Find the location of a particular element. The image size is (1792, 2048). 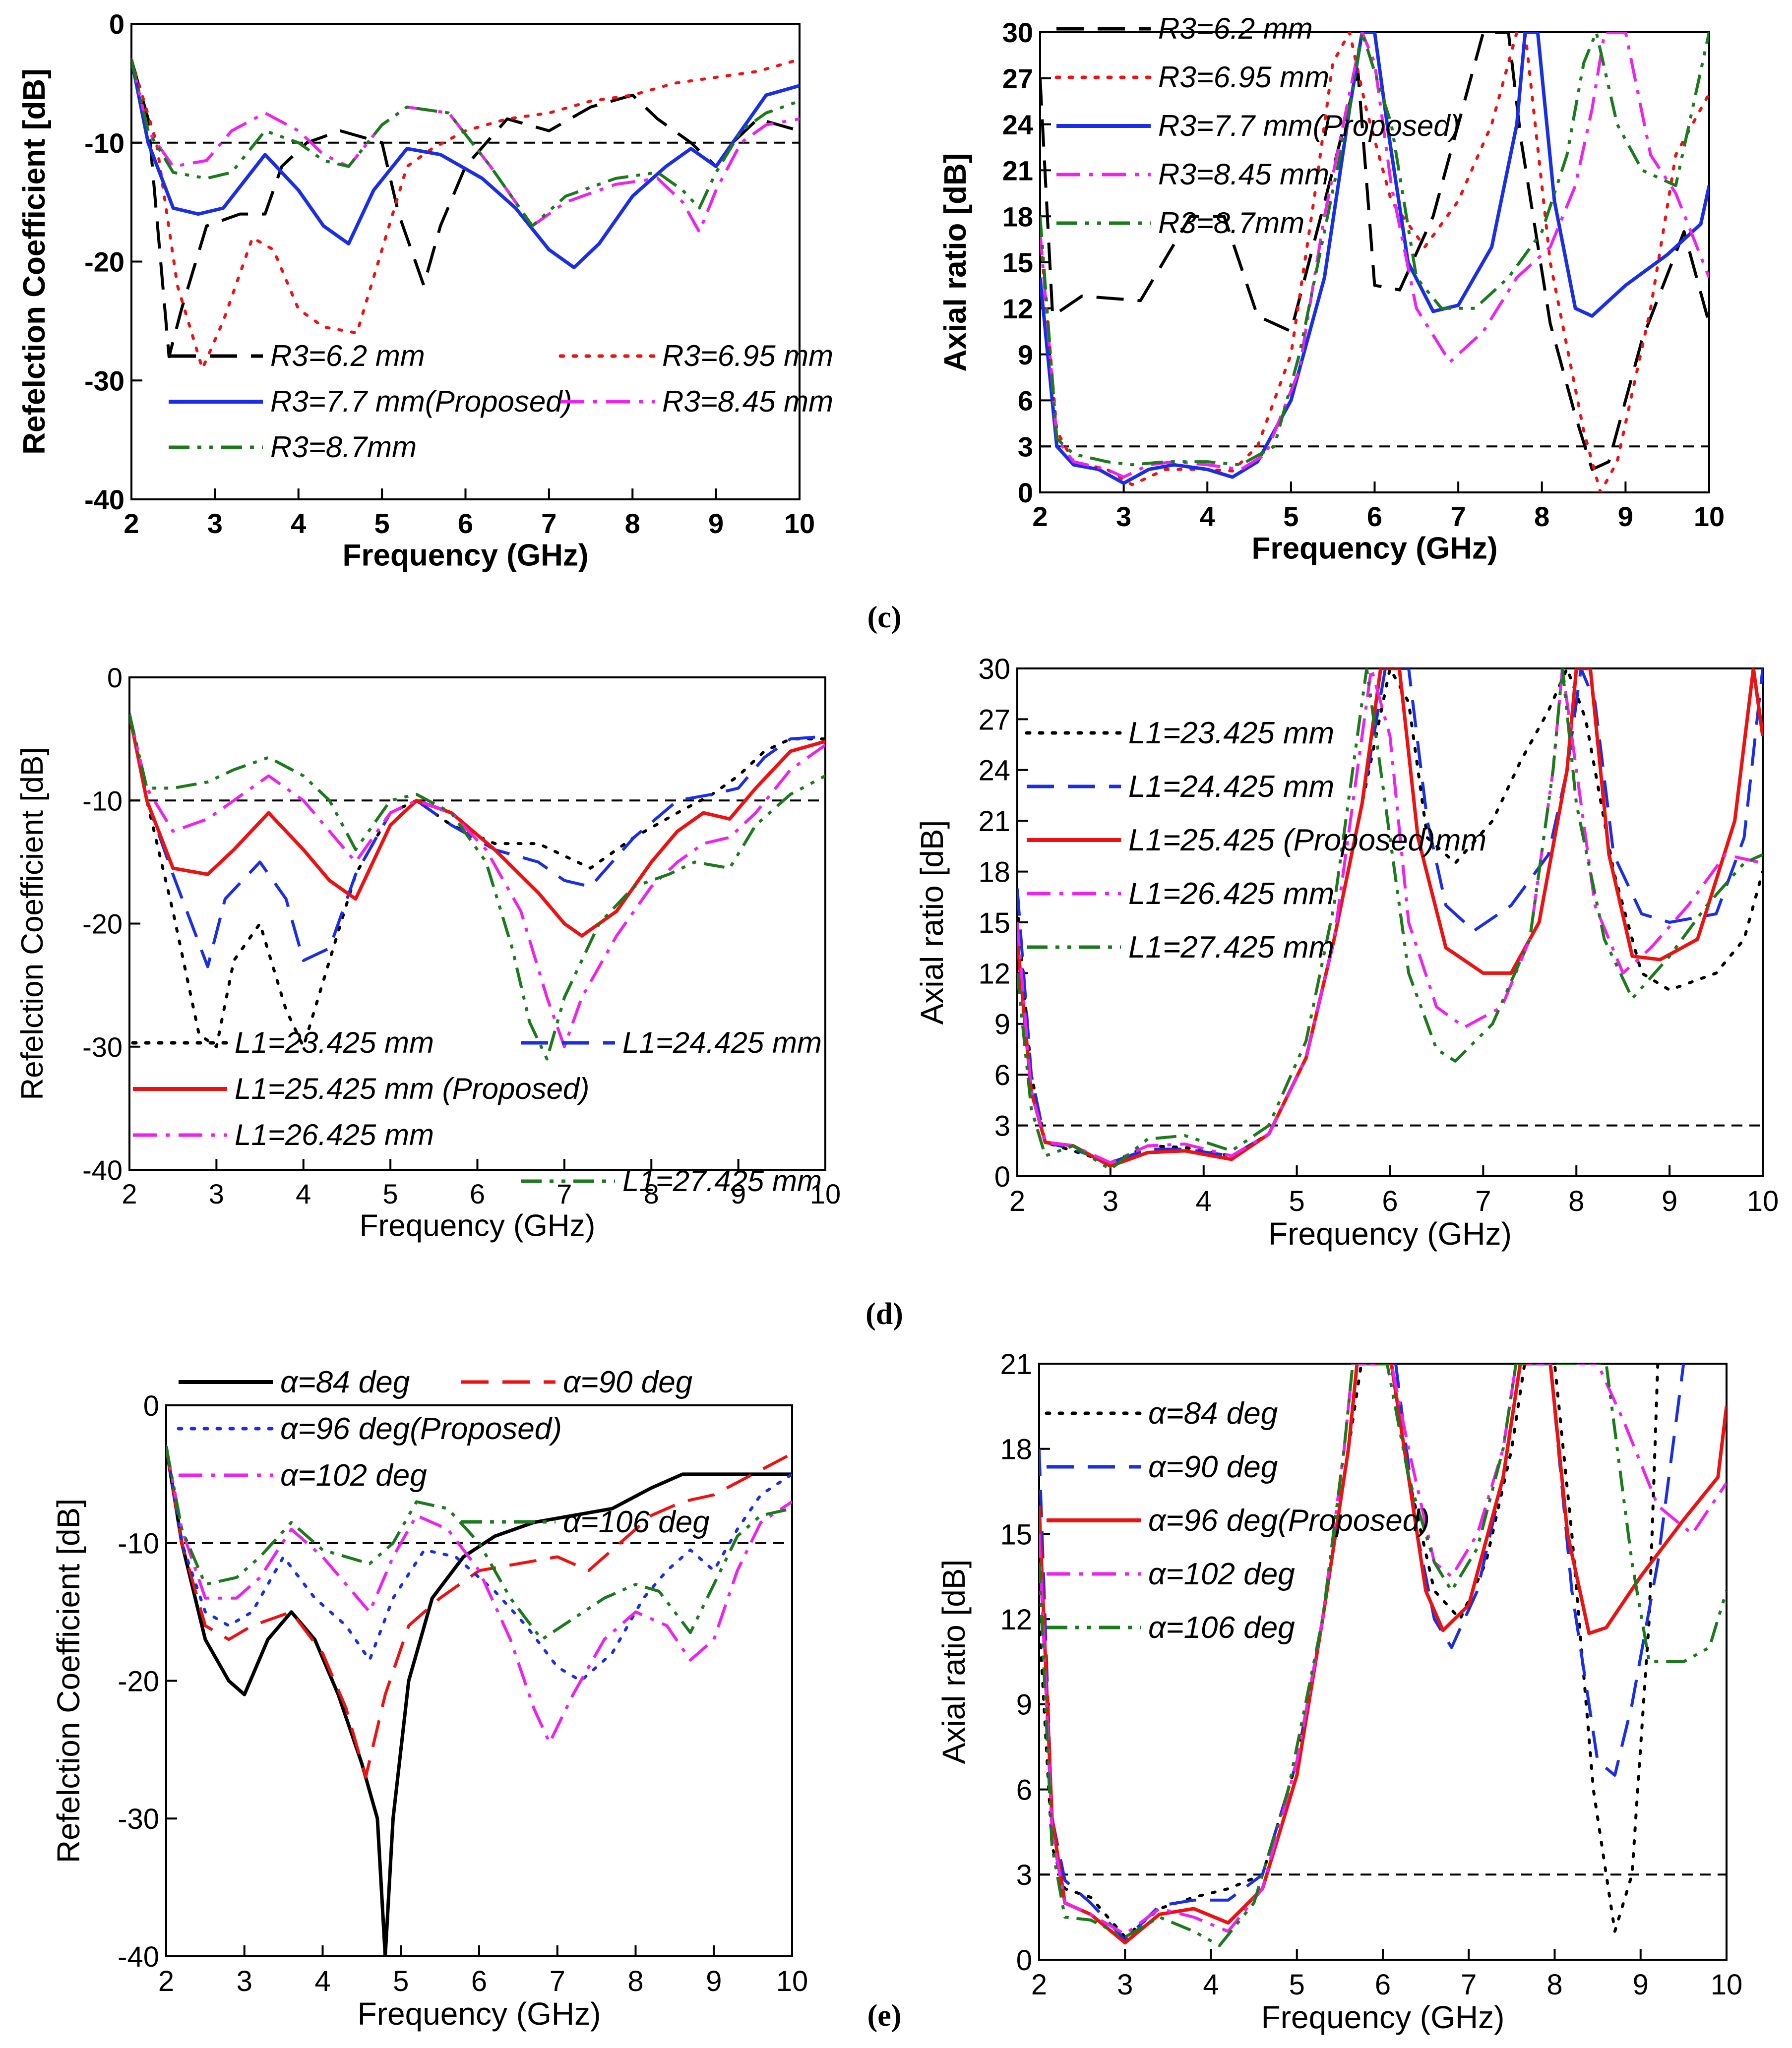

y-tick-label: 6 is located at coordinates (1002, 1075).